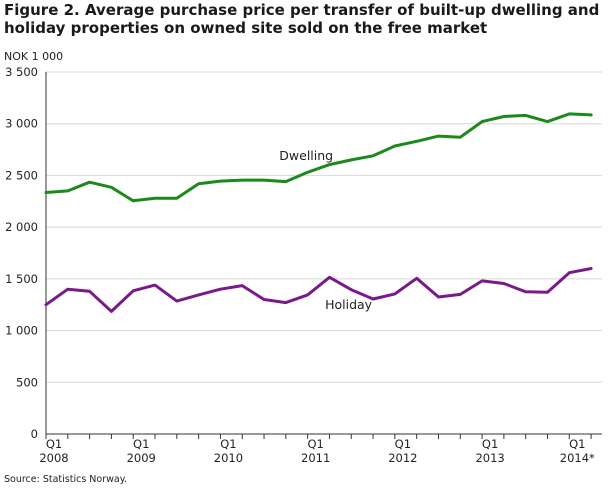 This screenshot has height=488, width=610. Describe the element at coordinates (65, 479) in the screenshot. I see `source-note: Source: Statistics Norway.` at that location.